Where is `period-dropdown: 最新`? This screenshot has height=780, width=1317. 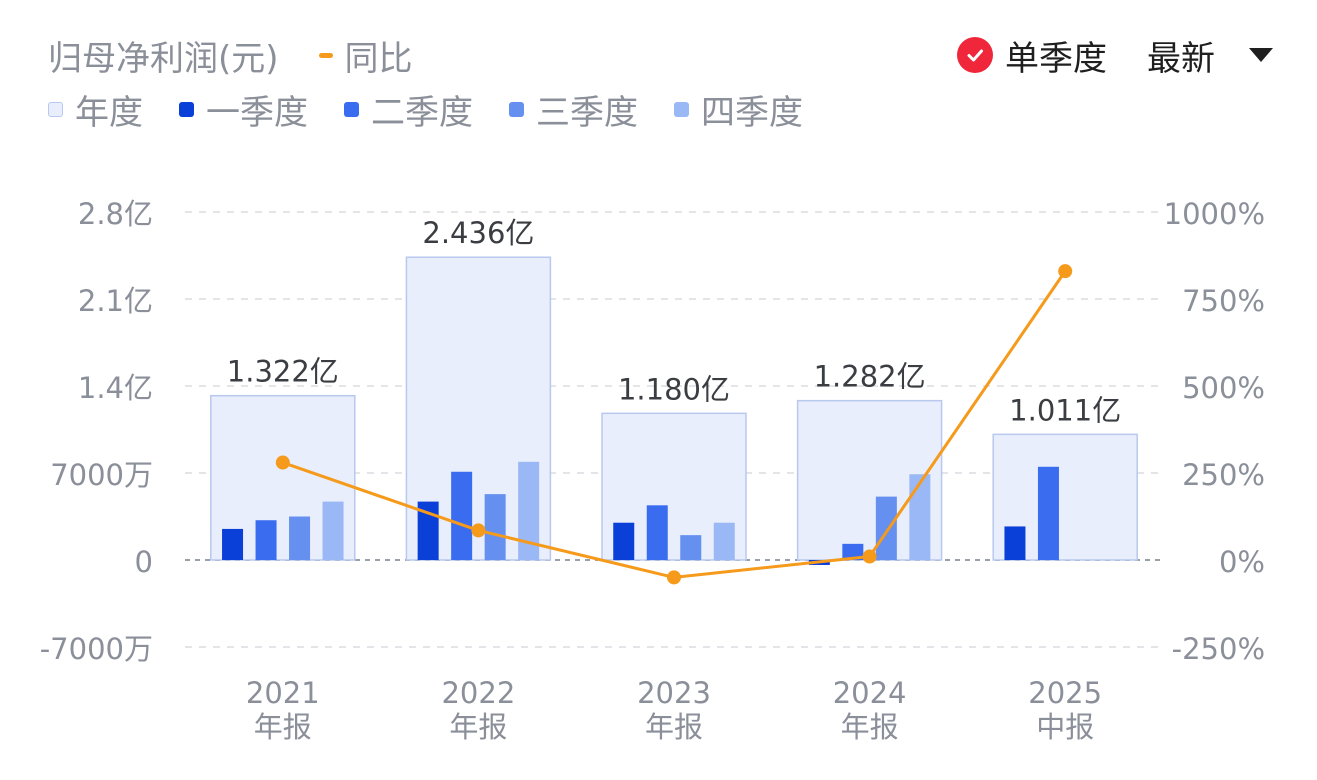 period-dropdown: 最新 is located at coordinates (1210, 55).